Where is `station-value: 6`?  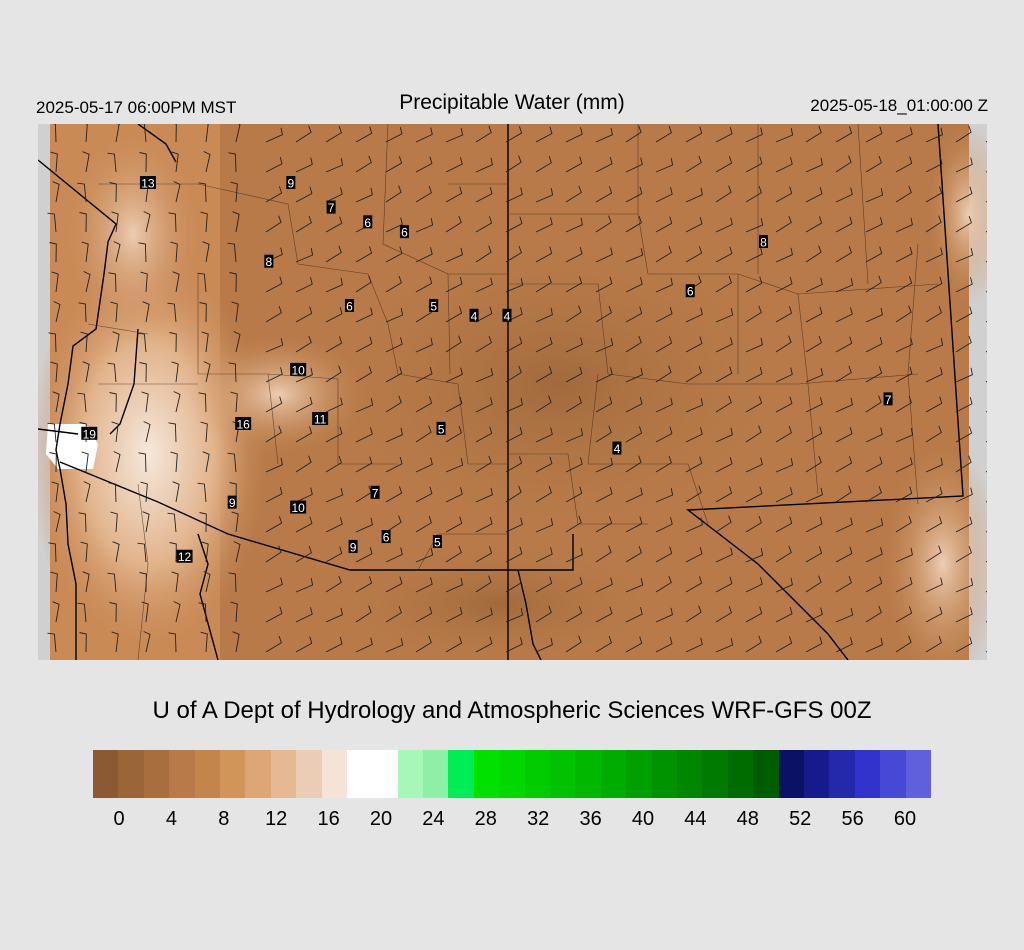
station-value: 6 is located at coordinates (690, 291).